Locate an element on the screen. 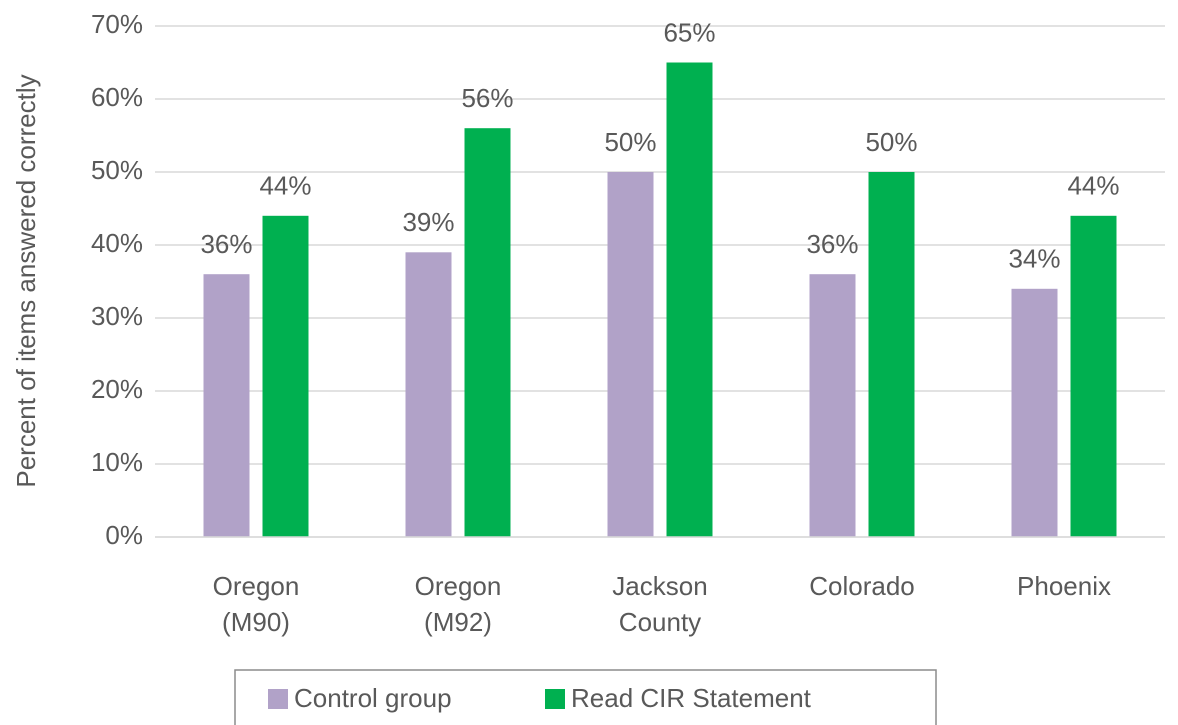 This screenshot has height=725, width=1178. data-label: 39% is located at coordinates (428, 222).